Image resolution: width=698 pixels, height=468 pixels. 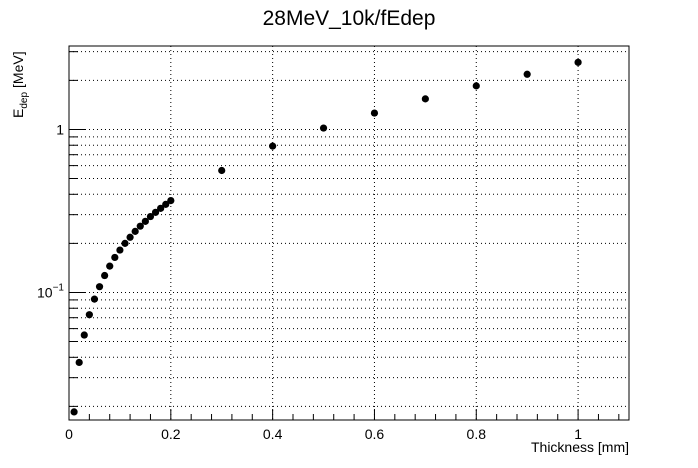 I want to click on x-tick-labels: 0 0.2 0.4 0.6 0.8 1, so click(x=323, y=434).